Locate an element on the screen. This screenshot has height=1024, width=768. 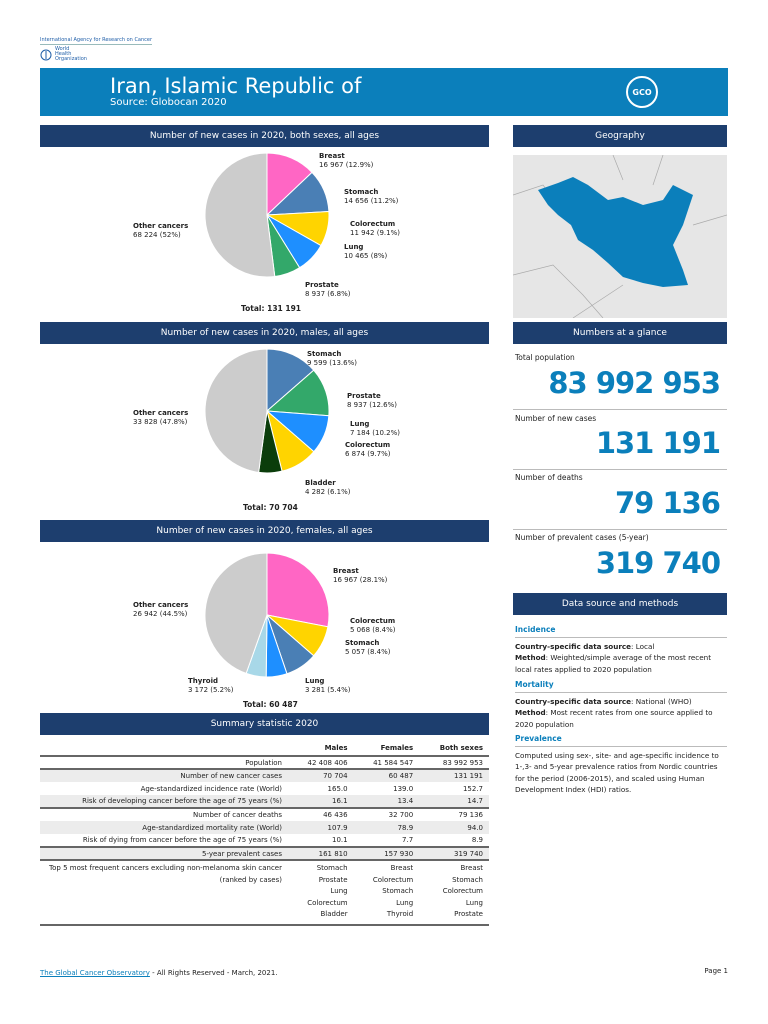
label-prostate: Prostate 8 937 (12.6%) is located at coordinates (372, 400).